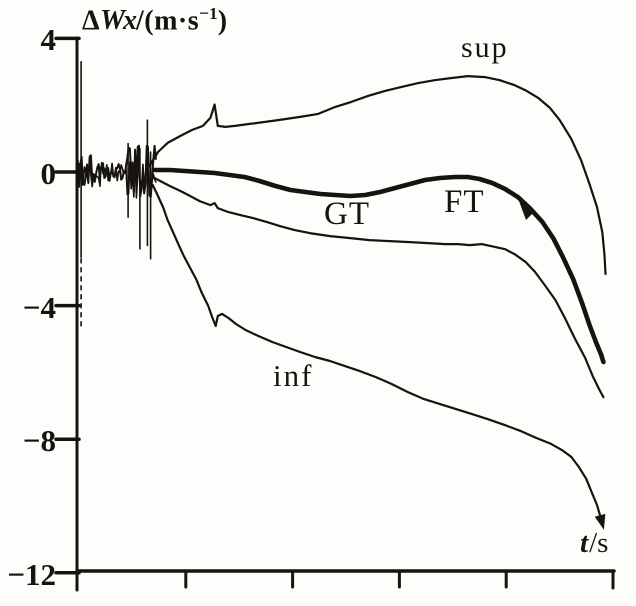  What do you see at coordinates (485, 47) in the screenshot?
I see `curve-label-sup: sup` at bounding box center [485, 47].